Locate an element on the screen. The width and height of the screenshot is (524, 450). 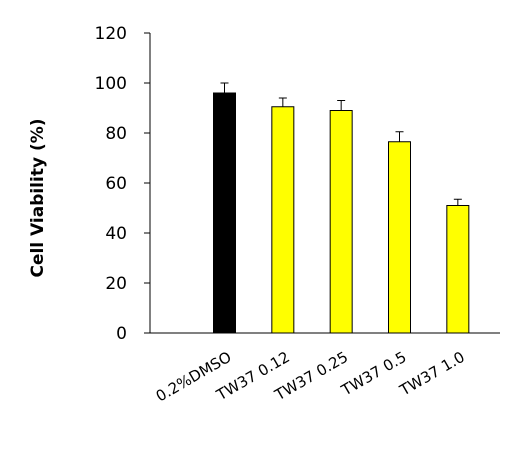
category-label: TW37 1.0 is located at coordinates (432, 374).